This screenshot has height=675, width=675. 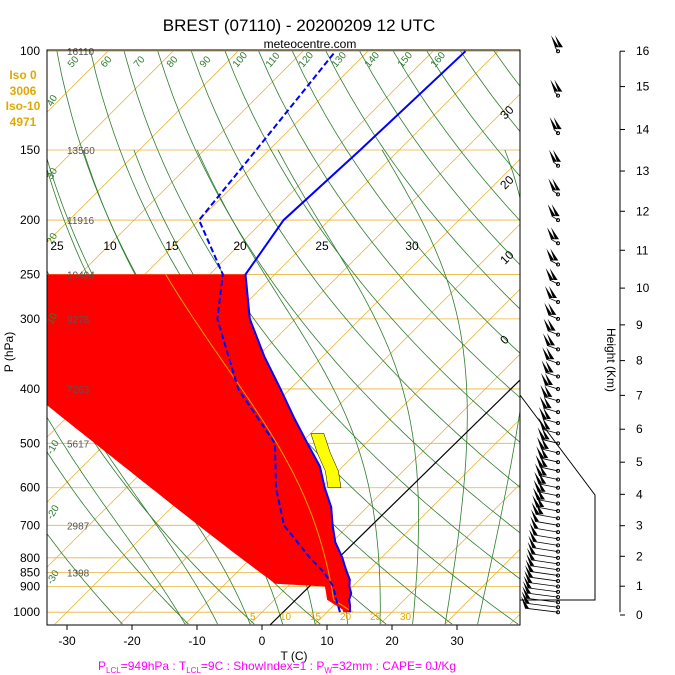 I want to click on x-tick-label: -30, so click(x=67, y=641).